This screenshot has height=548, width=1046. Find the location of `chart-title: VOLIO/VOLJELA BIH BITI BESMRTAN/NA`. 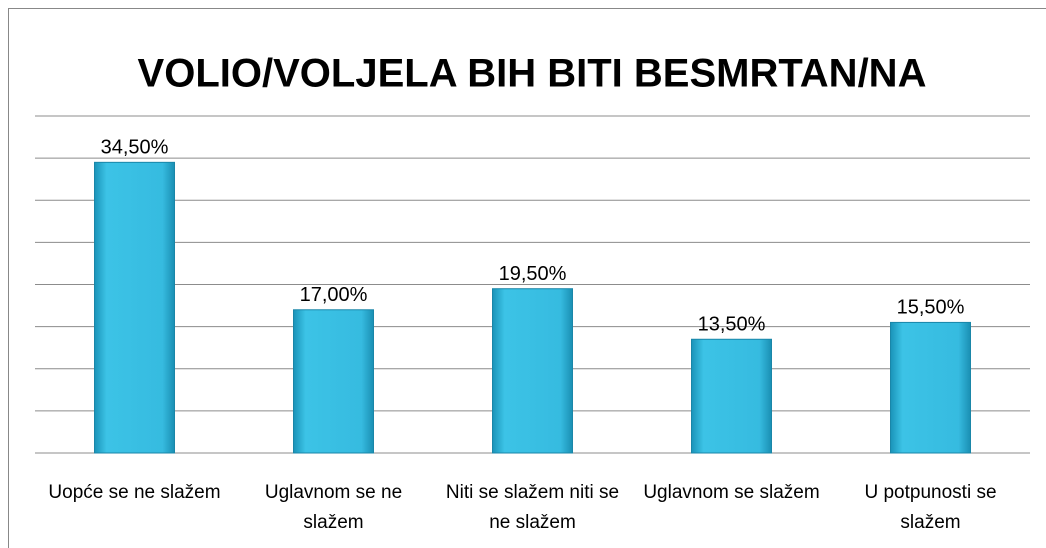

chart-title: VOLIO/VOLJELA BIH BITI BESMRTAN/NA is located at coordinates (532, 74).